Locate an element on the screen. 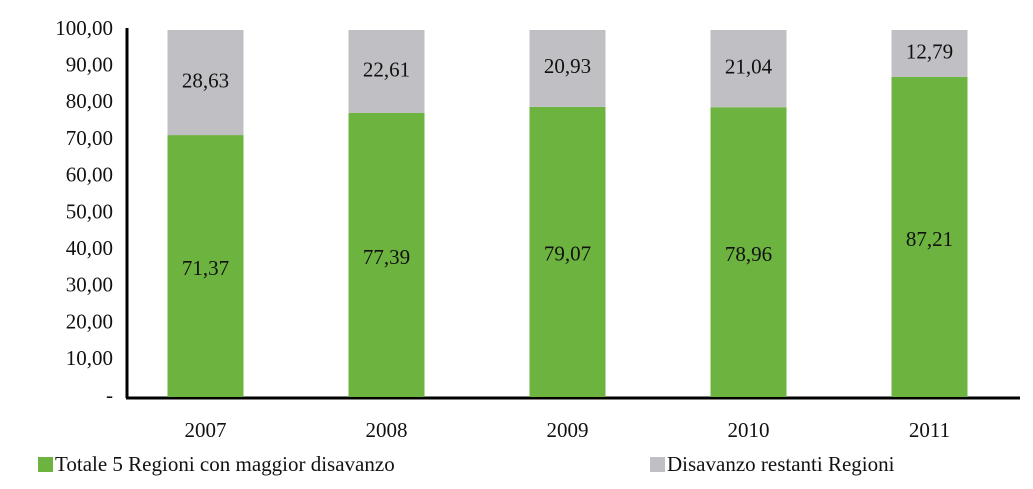 The image size is (1033, 489). data-label: 21,04 is located at coordinates (749, 66).